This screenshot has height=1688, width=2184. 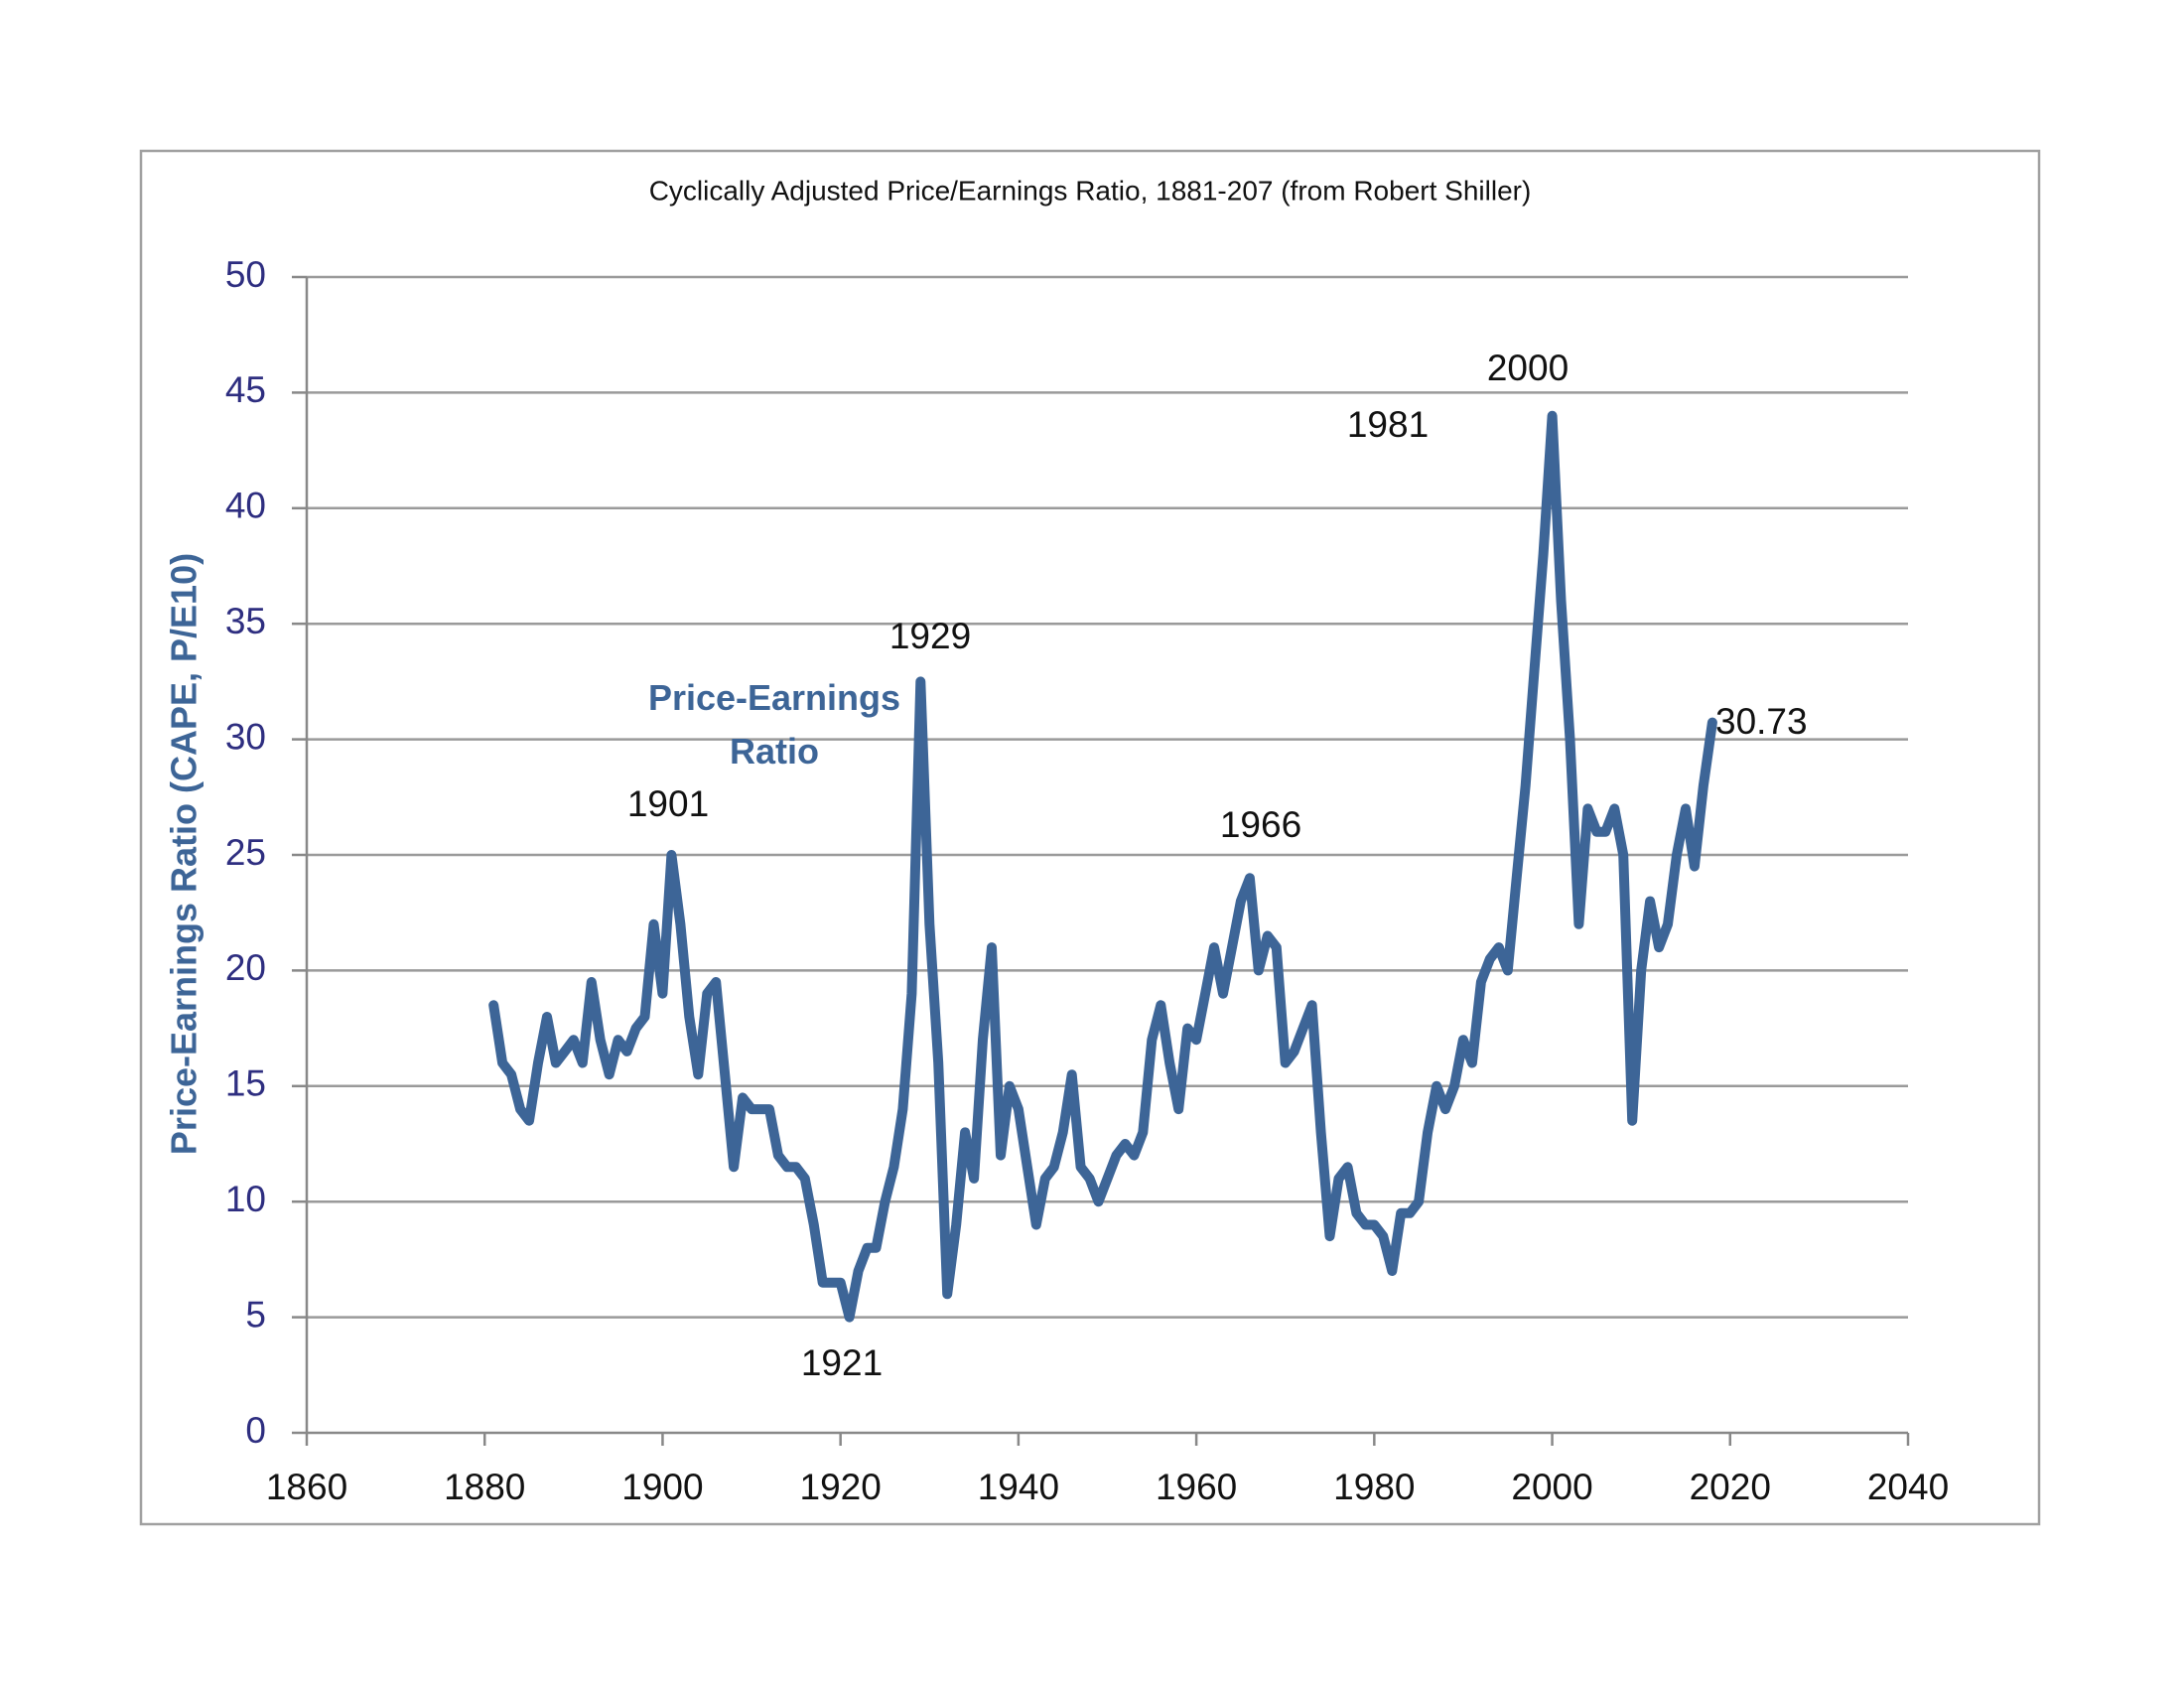 What do you see at coordinates (1374, 1487) in the screenshot?
I see `x-tick-label: 1980` at bounding box center [1374, 1487].